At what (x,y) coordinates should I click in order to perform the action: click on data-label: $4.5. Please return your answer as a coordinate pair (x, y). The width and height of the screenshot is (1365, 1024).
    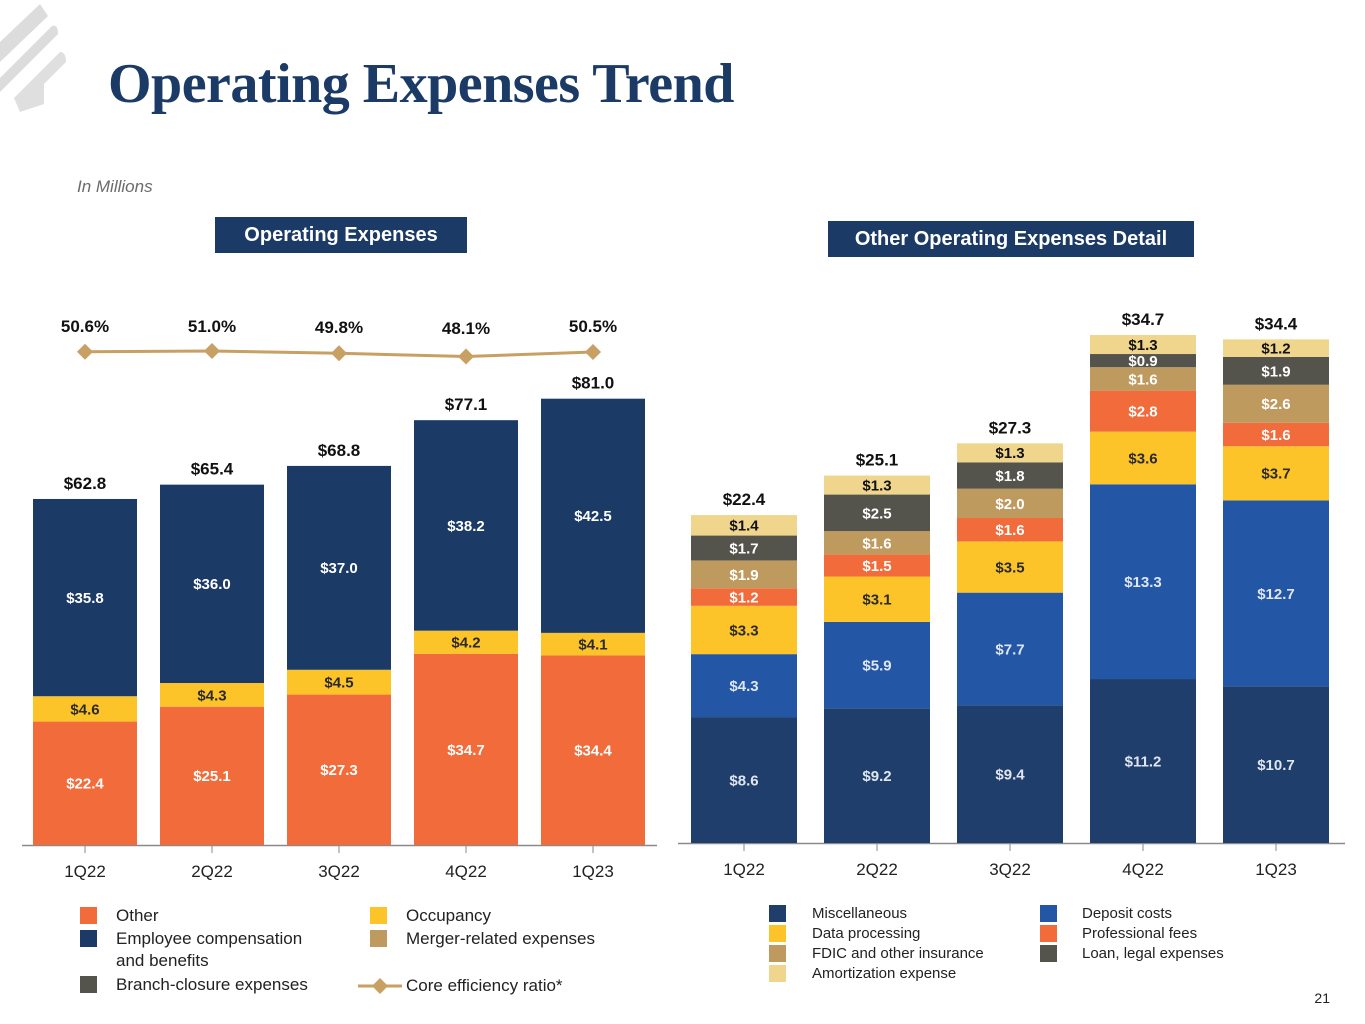
    Looking at the image, I should click on (338, 683).